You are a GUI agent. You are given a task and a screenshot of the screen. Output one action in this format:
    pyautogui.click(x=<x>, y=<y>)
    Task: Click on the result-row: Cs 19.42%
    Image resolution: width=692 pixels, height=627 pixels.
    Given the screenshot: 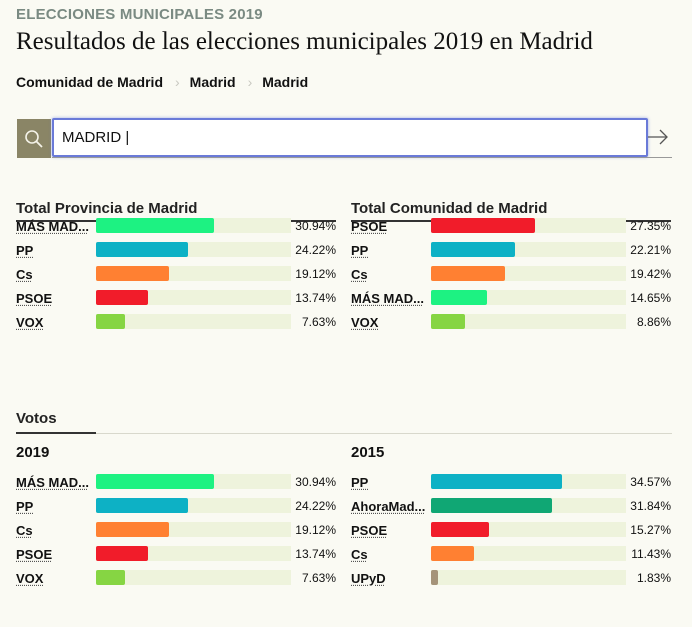 What is the action you would take?
    pyautogui.click(x=511, y=275)
    